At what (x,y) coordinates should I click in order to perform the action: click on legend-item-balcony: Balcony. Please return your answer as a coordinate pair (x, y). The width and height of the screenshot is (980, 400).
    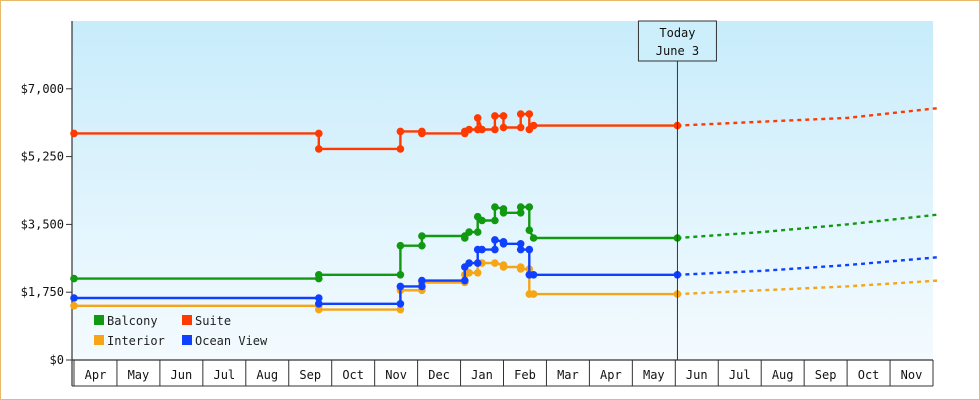
    Looking at the image, I should click on (126, 321).